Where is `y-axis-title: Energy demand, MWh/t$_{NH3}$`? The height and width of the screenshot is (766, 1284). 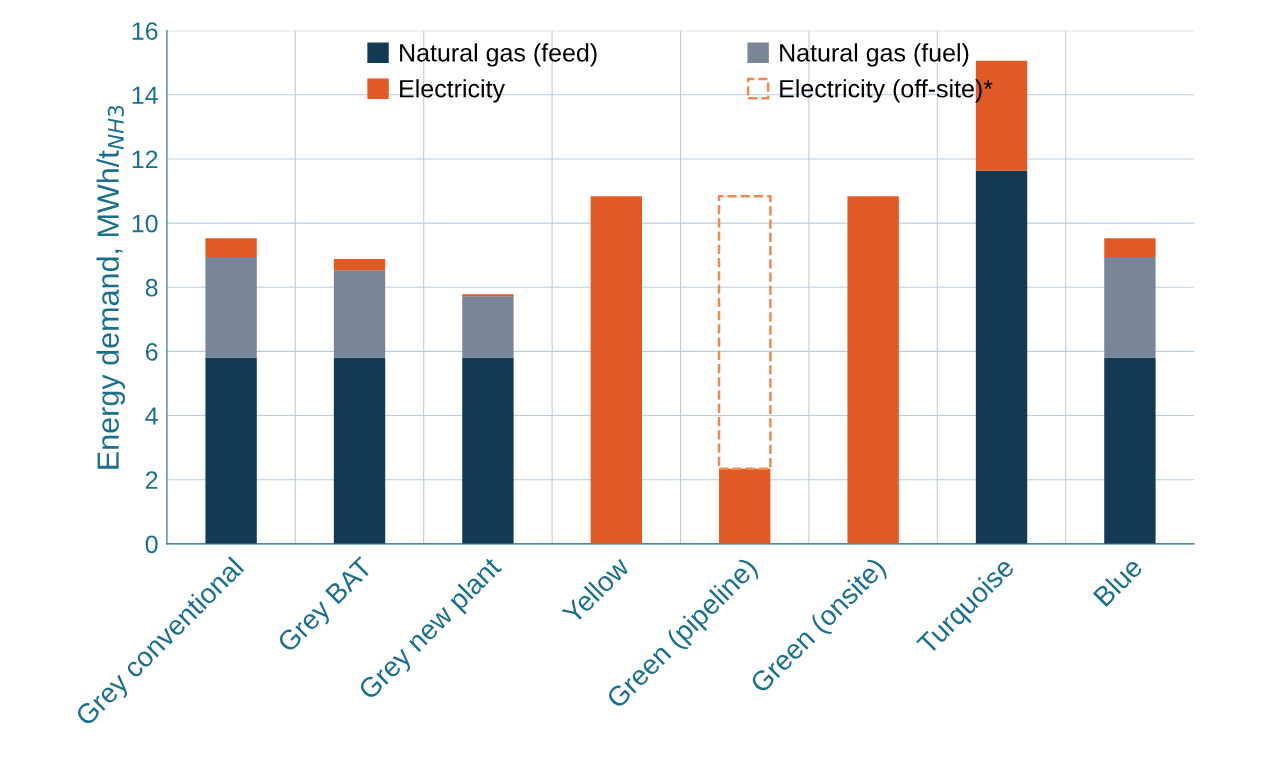
y-axis-title: Energy demand, MWh/t$_{NH3}$ is located at coordinates (110, 287).